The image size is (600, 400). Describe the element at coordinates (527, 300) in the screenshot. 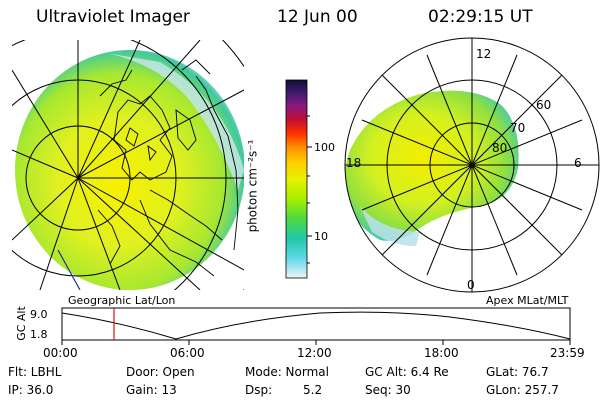

I see `polar-caption: Apex MLat/MLT` at that location.